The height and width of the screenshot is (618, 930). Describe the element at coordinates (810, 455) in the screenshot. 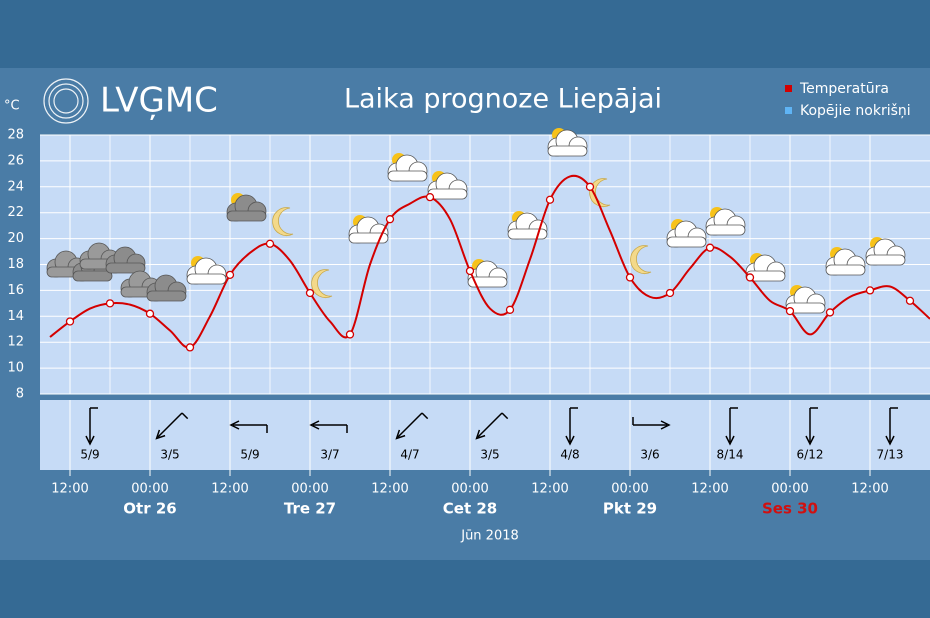

I see `wind-label: 6/12` at that location.